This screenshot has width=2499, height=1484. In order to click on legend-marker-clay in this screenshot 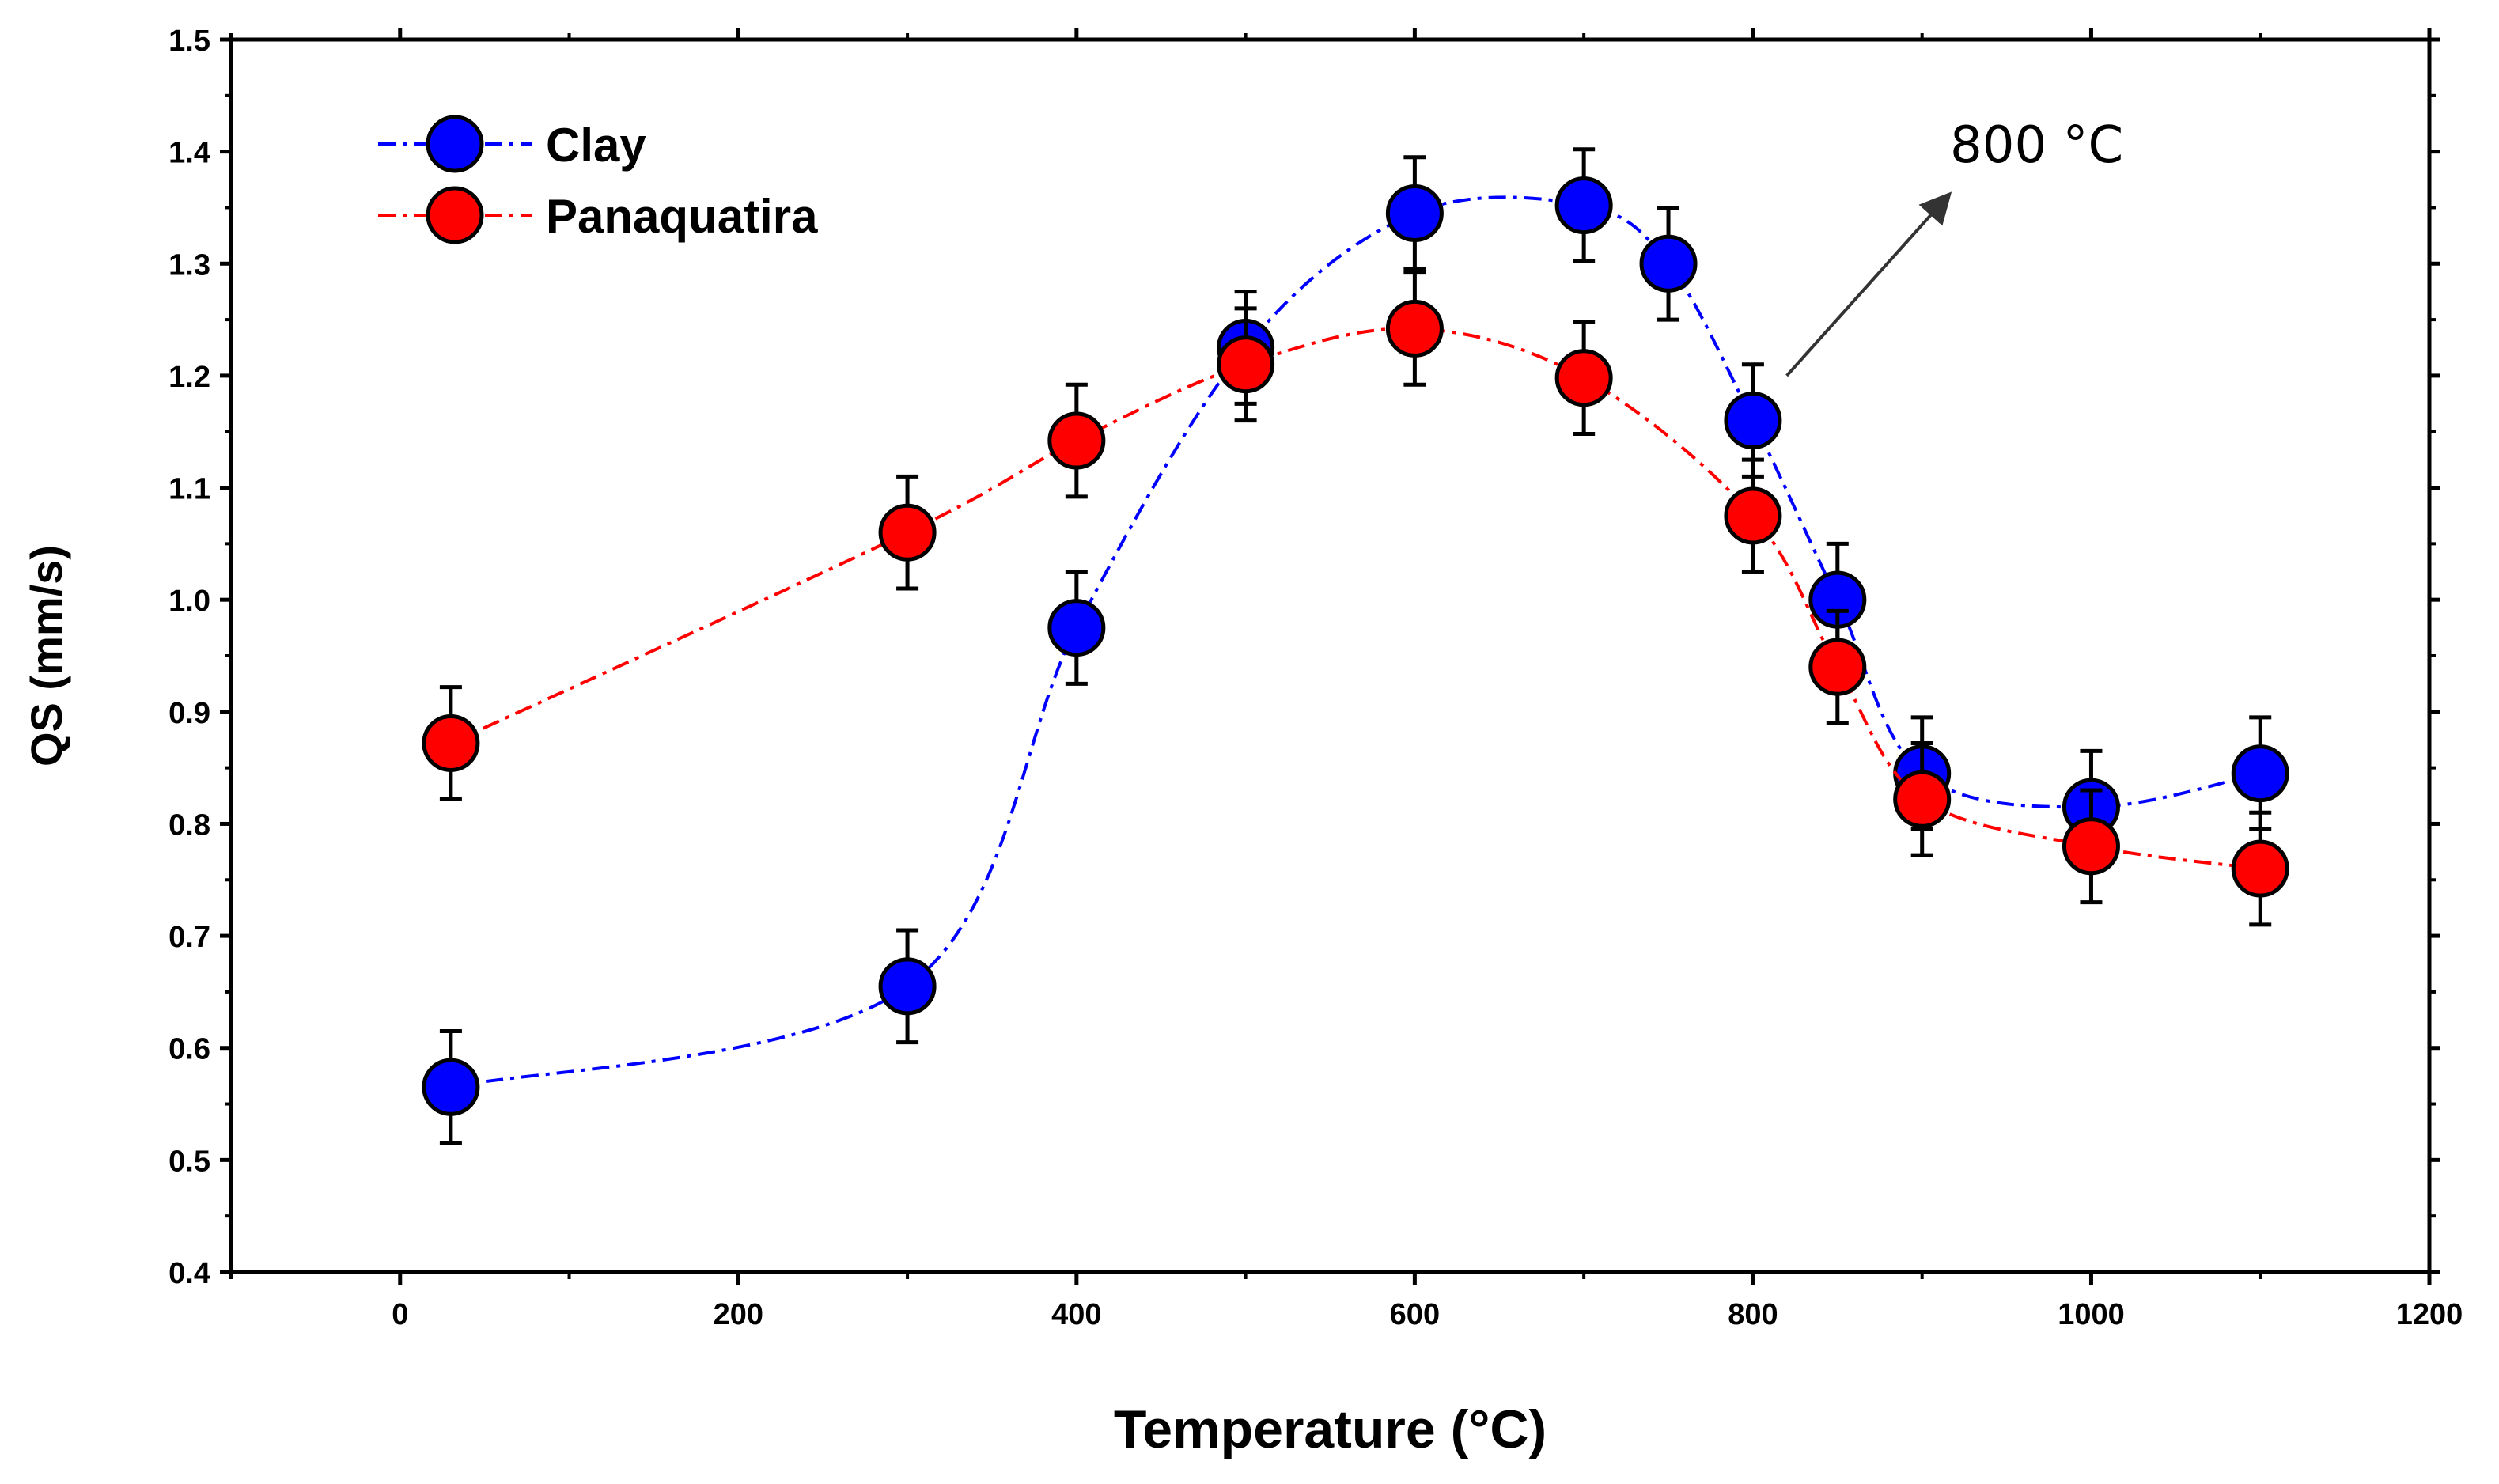, I will do `click(455, 144)`.